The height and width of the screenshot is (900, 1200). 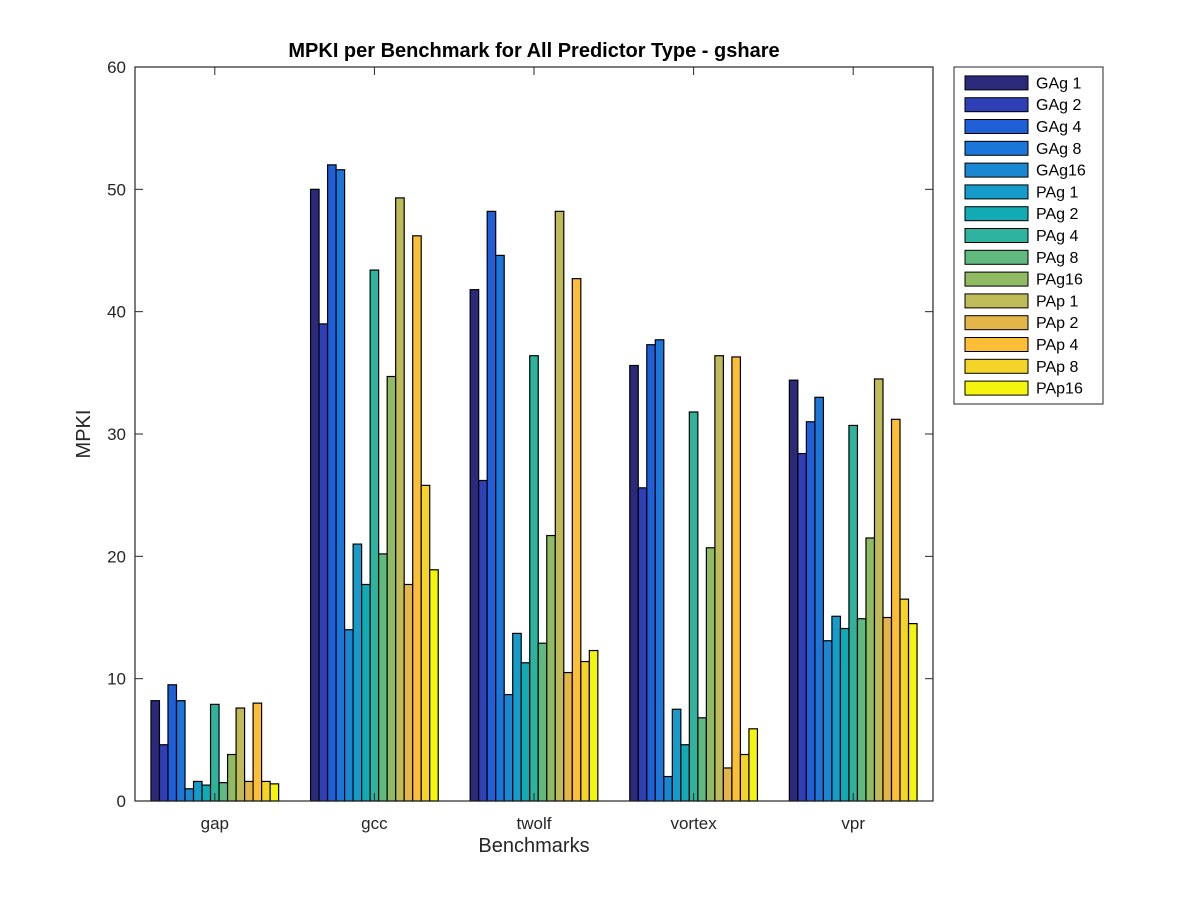 I want to click on bar-gcc-PAp16, so click(x=434, y=685).